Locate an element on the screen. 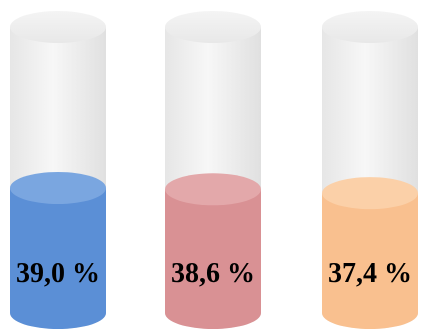 The width and height of the screenshot is (421, 330). value-labels: 39,0 % 38,6 % 37,4 % is located at coordinates (214, 273).